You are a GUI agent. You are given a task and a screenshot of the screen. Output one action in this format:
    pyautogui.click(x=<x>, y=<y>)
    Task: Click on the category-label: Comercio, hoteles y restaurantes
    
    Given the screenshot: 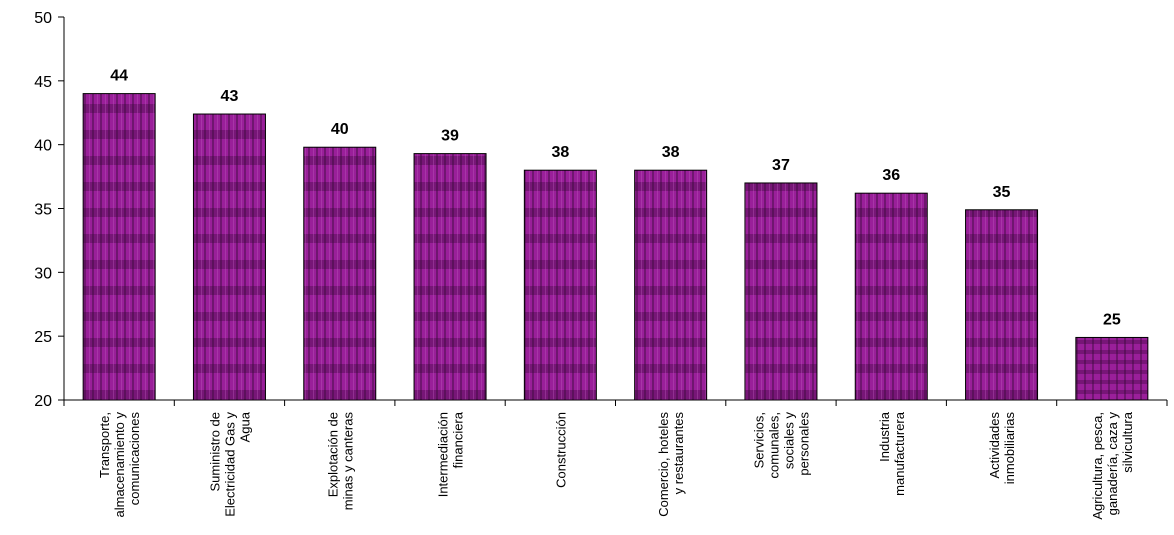 What is the action you would take?
    pyautogui.click(x=671, y=464)
    